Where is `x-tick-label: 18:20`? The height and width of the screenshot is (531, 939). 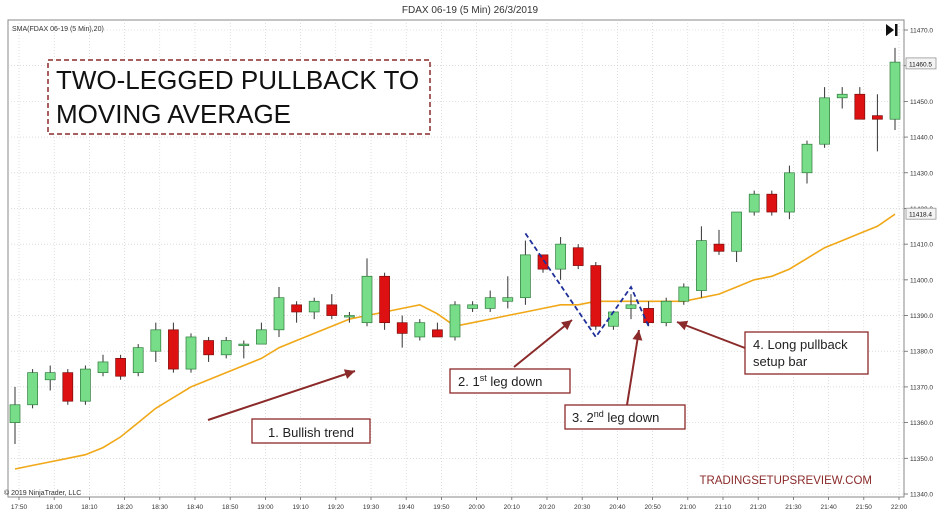
x-tick-label: 18:20 is located at coordinates (124, 507).